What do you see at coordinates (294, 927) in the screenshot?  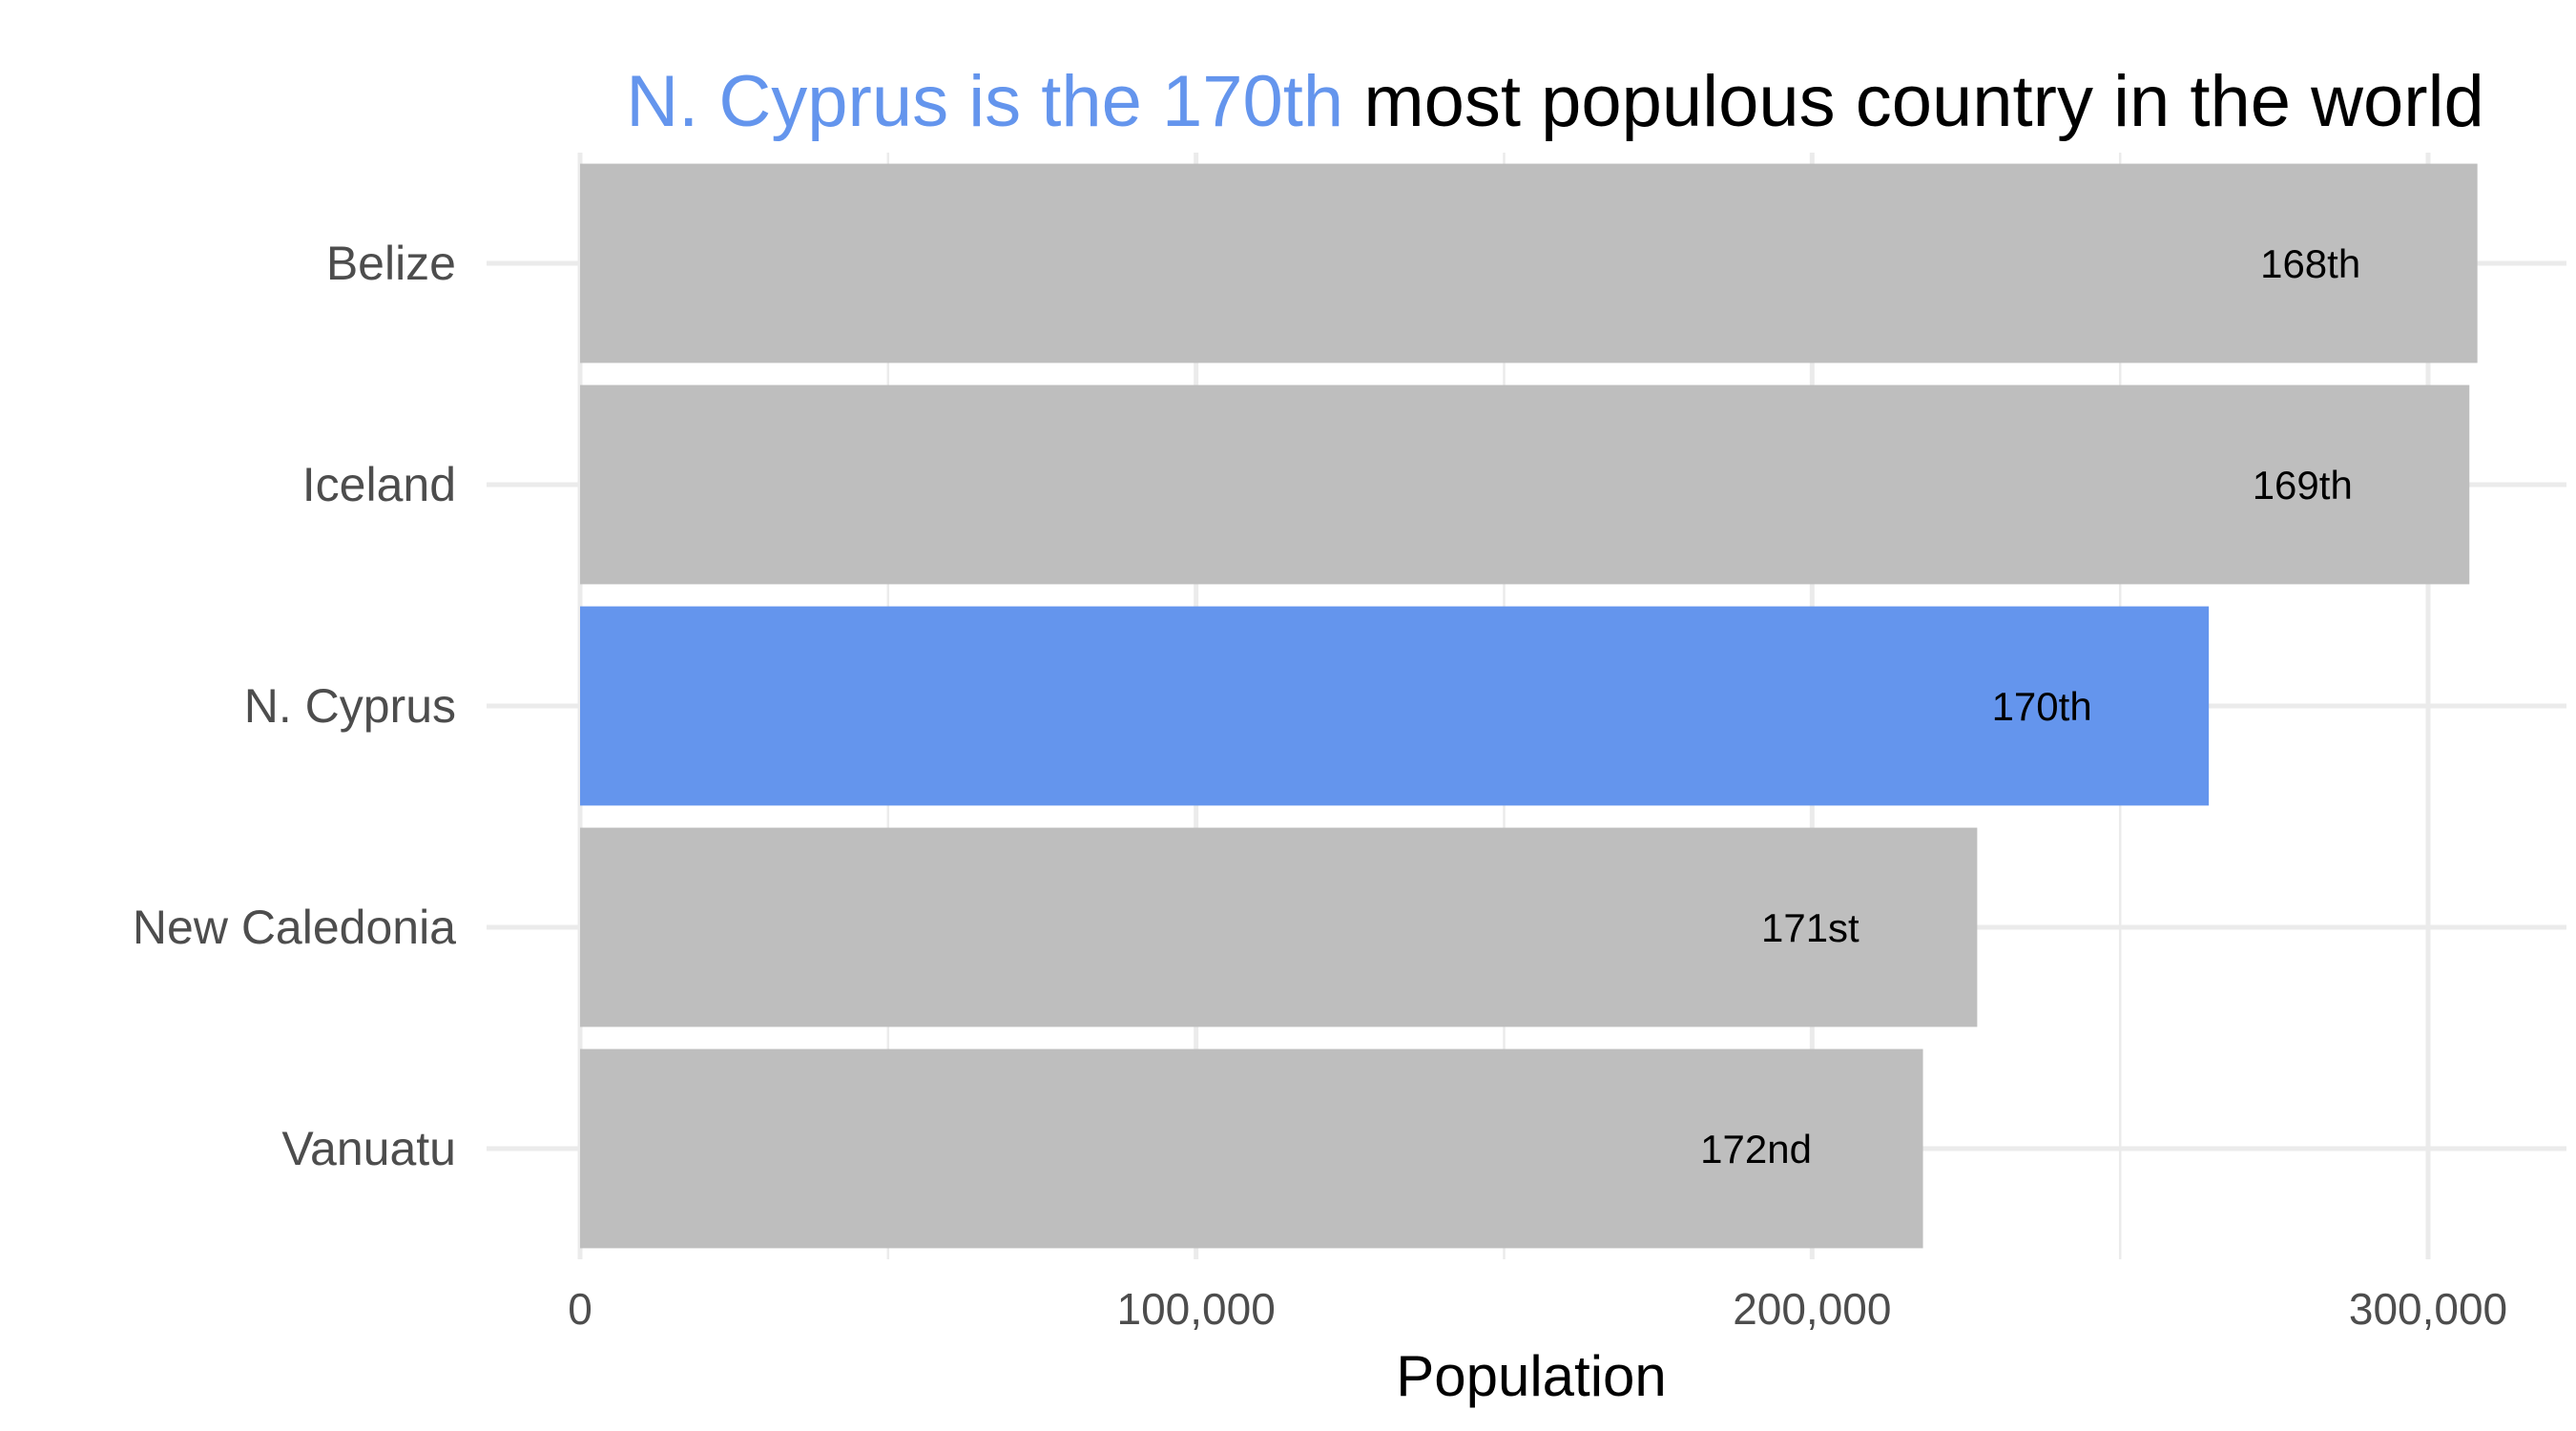 I see `category-label: New Caledonia` at bounding box center [294, 927].